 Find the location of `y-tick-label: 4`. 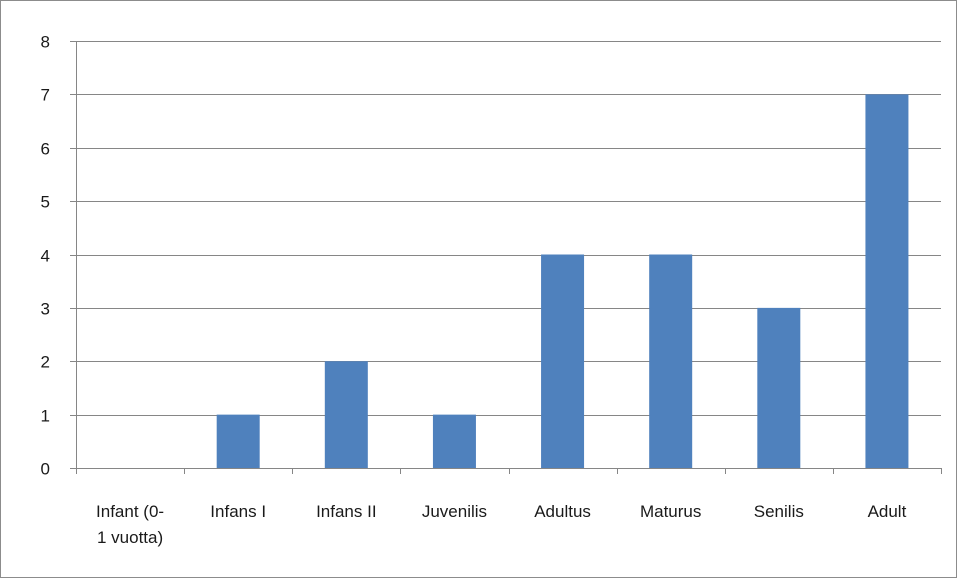

y-tick-label: 4 is located at coordinates (45, 256).